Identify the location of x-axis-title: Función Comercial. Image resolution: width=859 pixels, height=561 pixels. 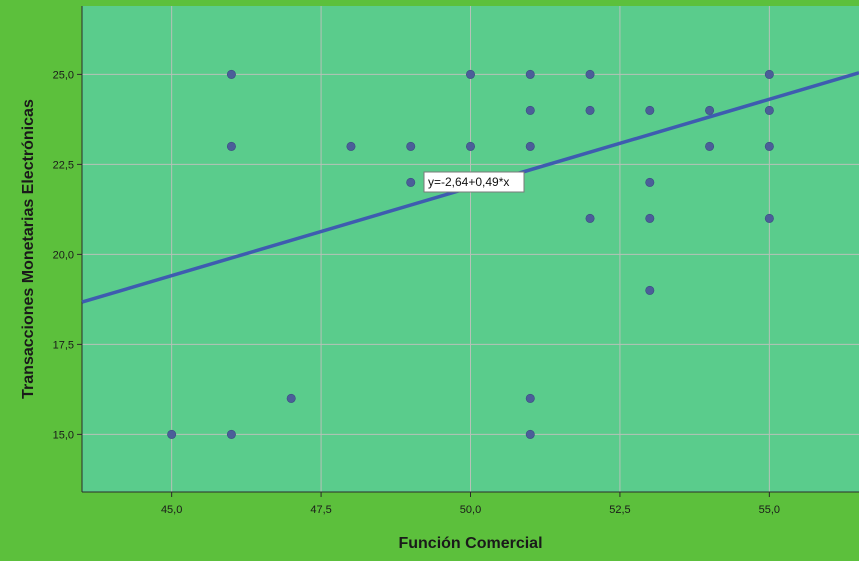
(470, 543).